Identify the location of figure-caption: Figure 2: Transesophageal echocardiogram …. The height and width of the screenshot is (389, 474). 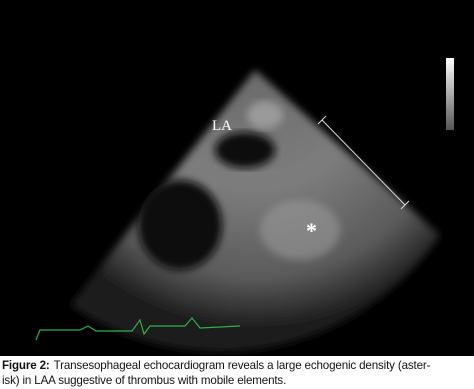
(237, 373).